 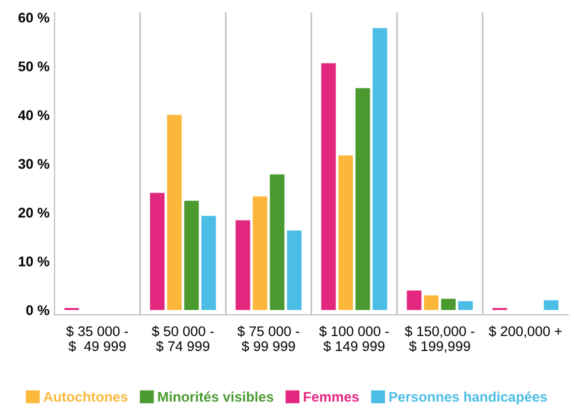 What do you see at coordinates (34, 115) in the screenshot?
I see `y-tick-label: 40 %` at bounding box center [34, 115].